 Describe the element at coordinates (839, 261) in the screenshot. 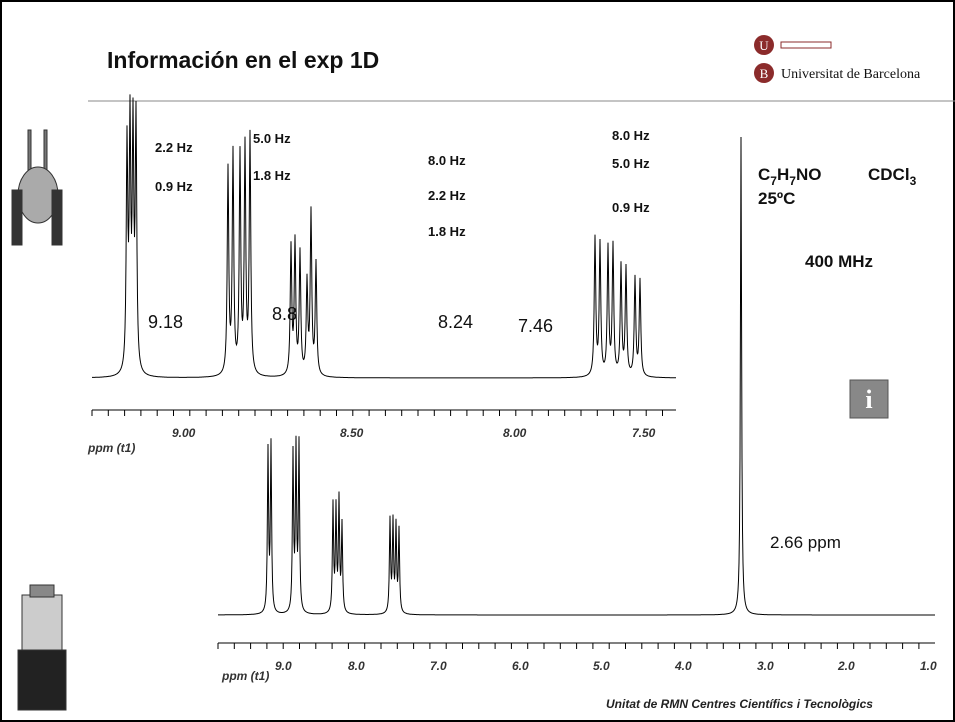

I see `frequency: 400 MHz` at that location.